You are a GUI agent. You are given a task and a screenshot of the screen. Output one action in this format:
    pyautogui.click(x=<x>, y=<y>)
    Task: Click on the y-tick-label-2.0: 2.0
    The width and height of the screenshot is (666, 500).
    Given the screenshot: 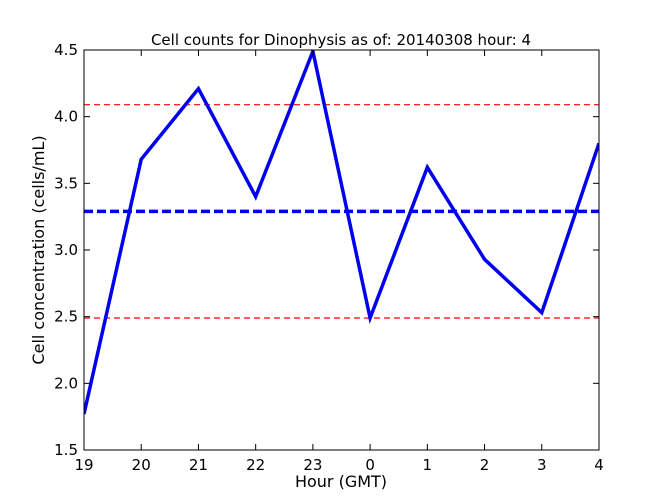 What is the action you would take?
    pyautogui.click(x=66, y=383)
    